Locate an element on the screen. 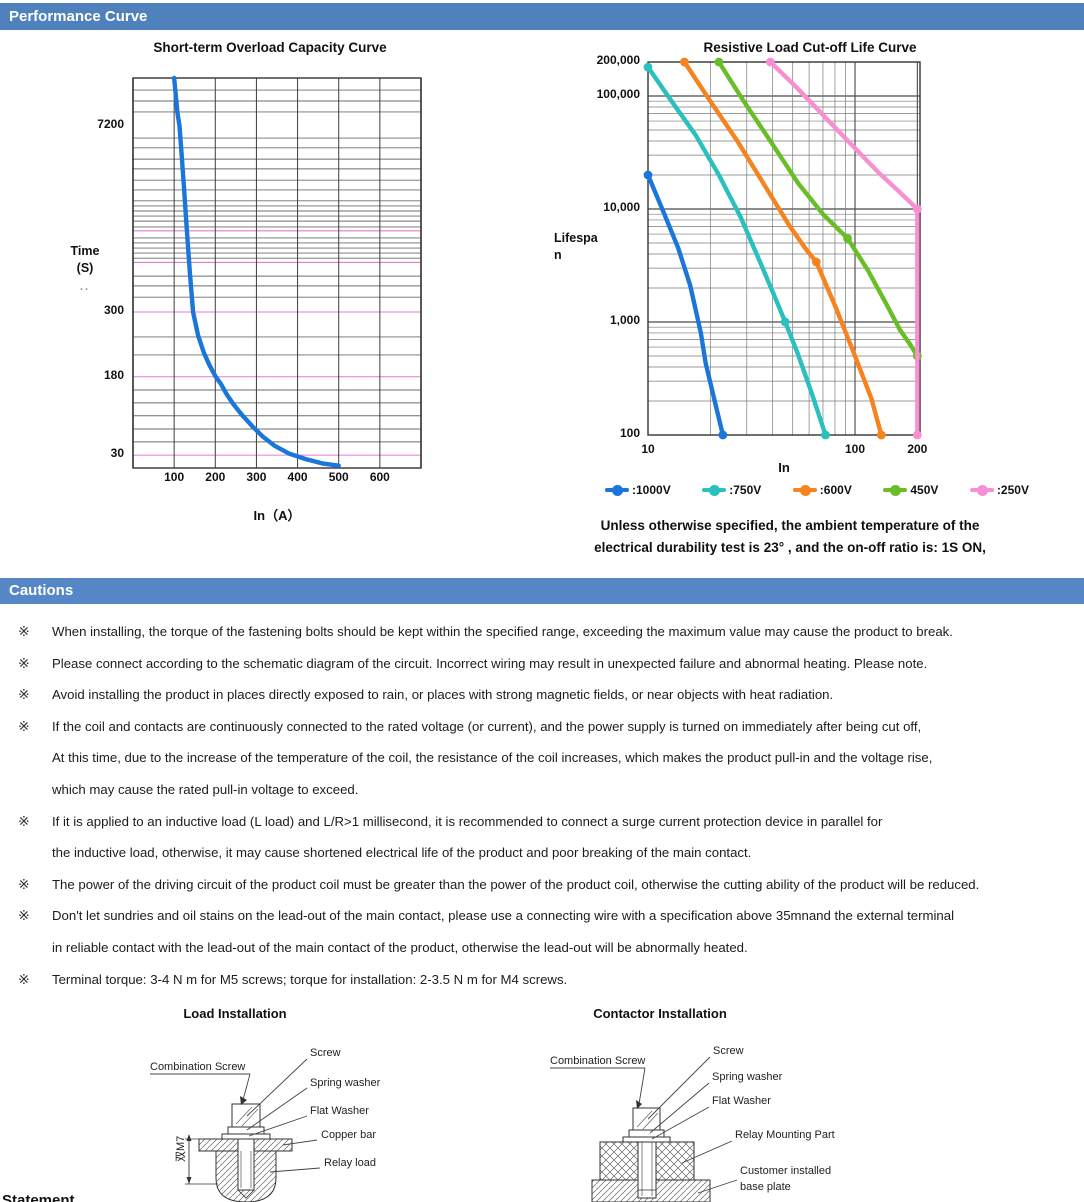 The width and height of the screenshot is (1084, 1202). legend-label: :750V is located at coordinates (745, 490).